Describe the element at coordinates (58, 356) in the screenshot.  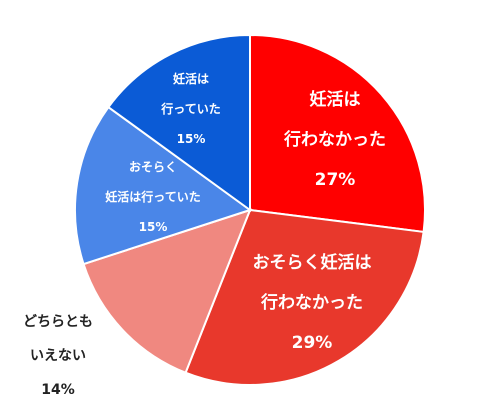
I see `pie-category-label-2: いえない` at that location.